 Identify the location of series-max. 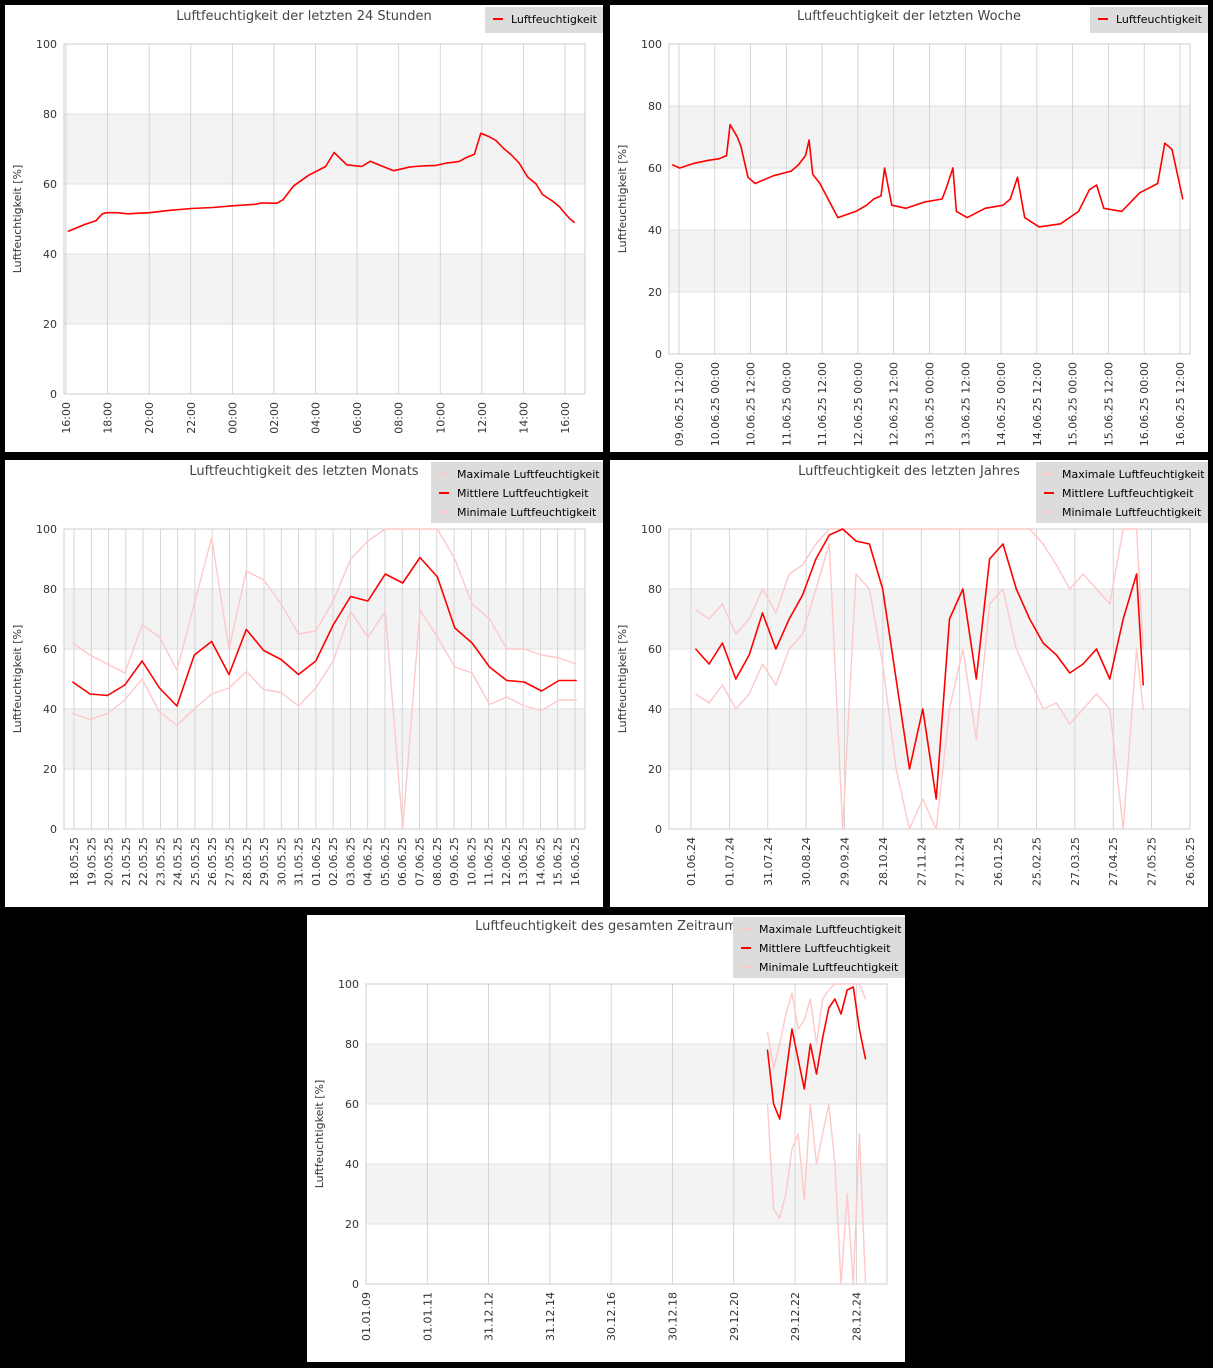
(816, 1026).